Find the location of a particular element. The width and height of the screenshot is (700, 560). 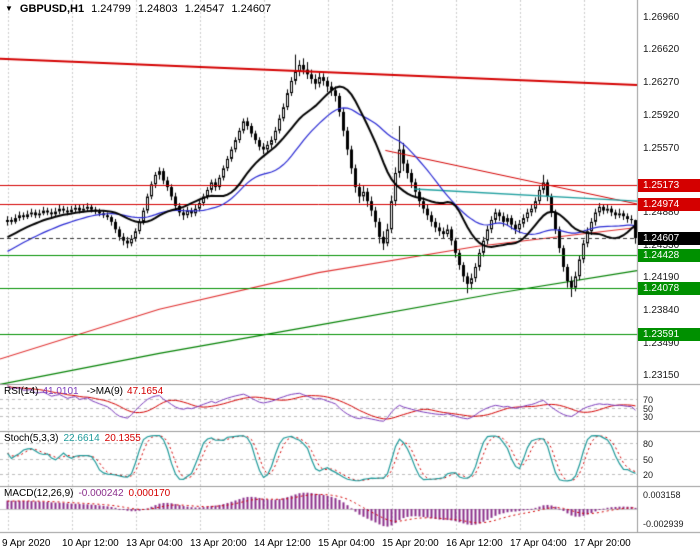

rsi-axis-label: 70 is located at coordinates (648, 400).